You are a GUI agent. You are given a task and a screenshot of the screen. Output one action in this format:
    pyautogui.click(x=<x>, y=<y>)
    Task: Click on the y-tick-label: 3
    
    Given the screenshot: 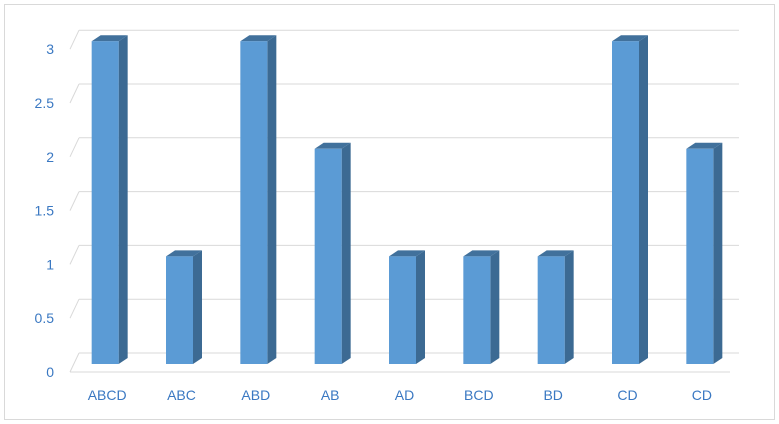 What is the action you would take?
    pyautogui.click(x=50, y=49)
    